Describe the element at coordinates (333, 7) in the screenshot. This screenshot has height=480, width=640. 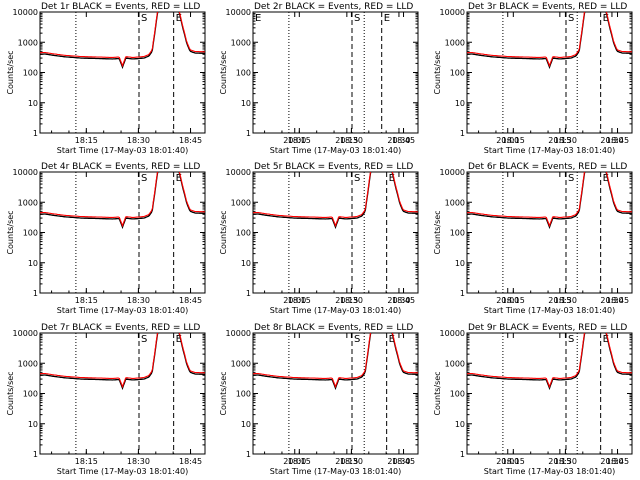
I see `panel-title: Det 2r BLACK = Events, RED = LLD` at that location.